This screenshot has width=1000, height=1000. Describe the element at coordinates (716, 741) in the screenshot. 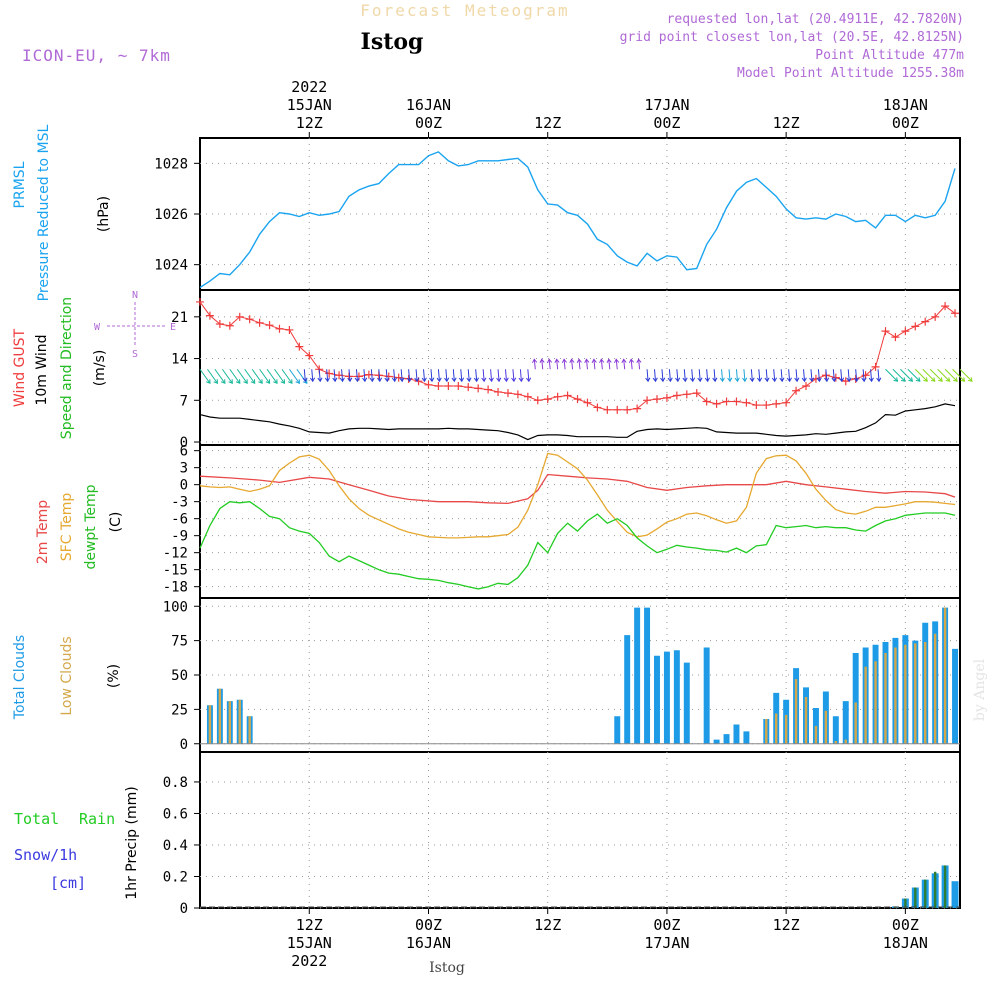

I see `total-clouds-bar` at that location.